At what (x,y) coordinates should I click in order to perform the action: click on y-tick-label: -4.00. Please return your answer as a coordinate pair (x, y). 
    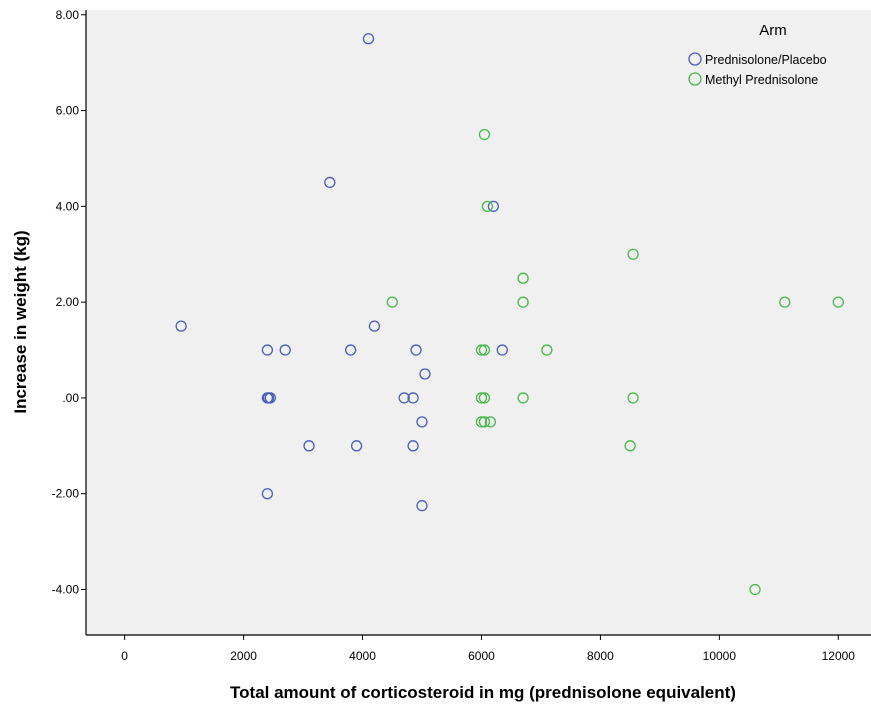
    Looking at the image, I should click on (66, 590).